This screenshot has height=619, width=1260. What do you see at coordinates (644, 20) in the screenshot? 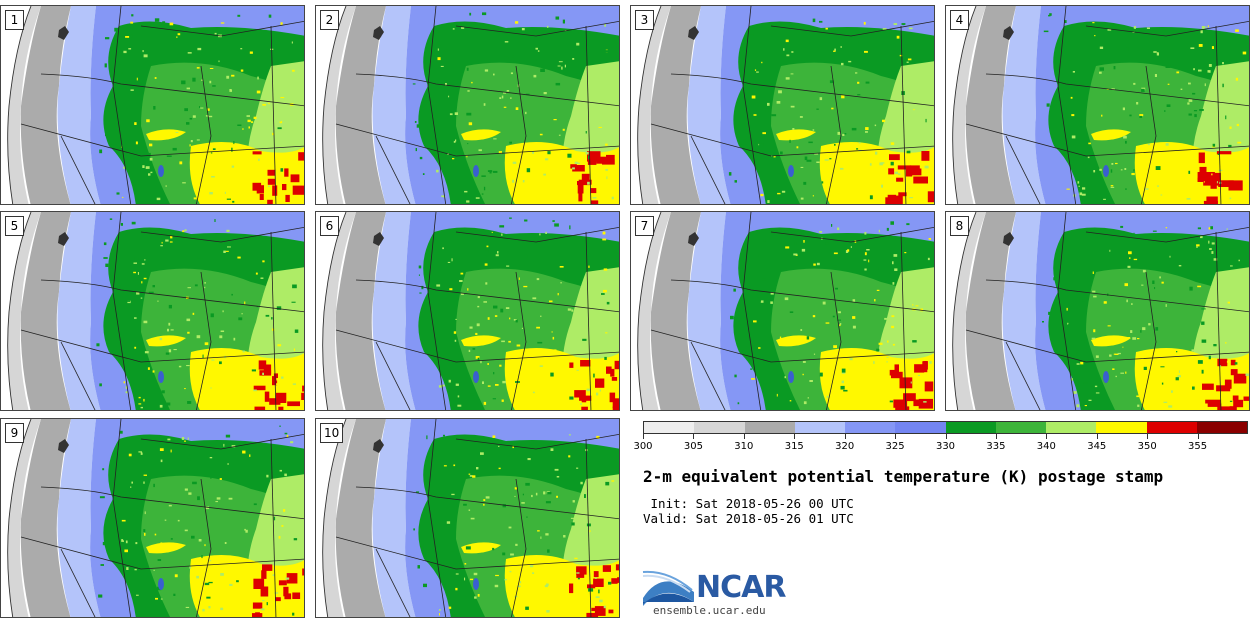
I see `ensemble-member-label: 3` at bounding box center [644, 20].